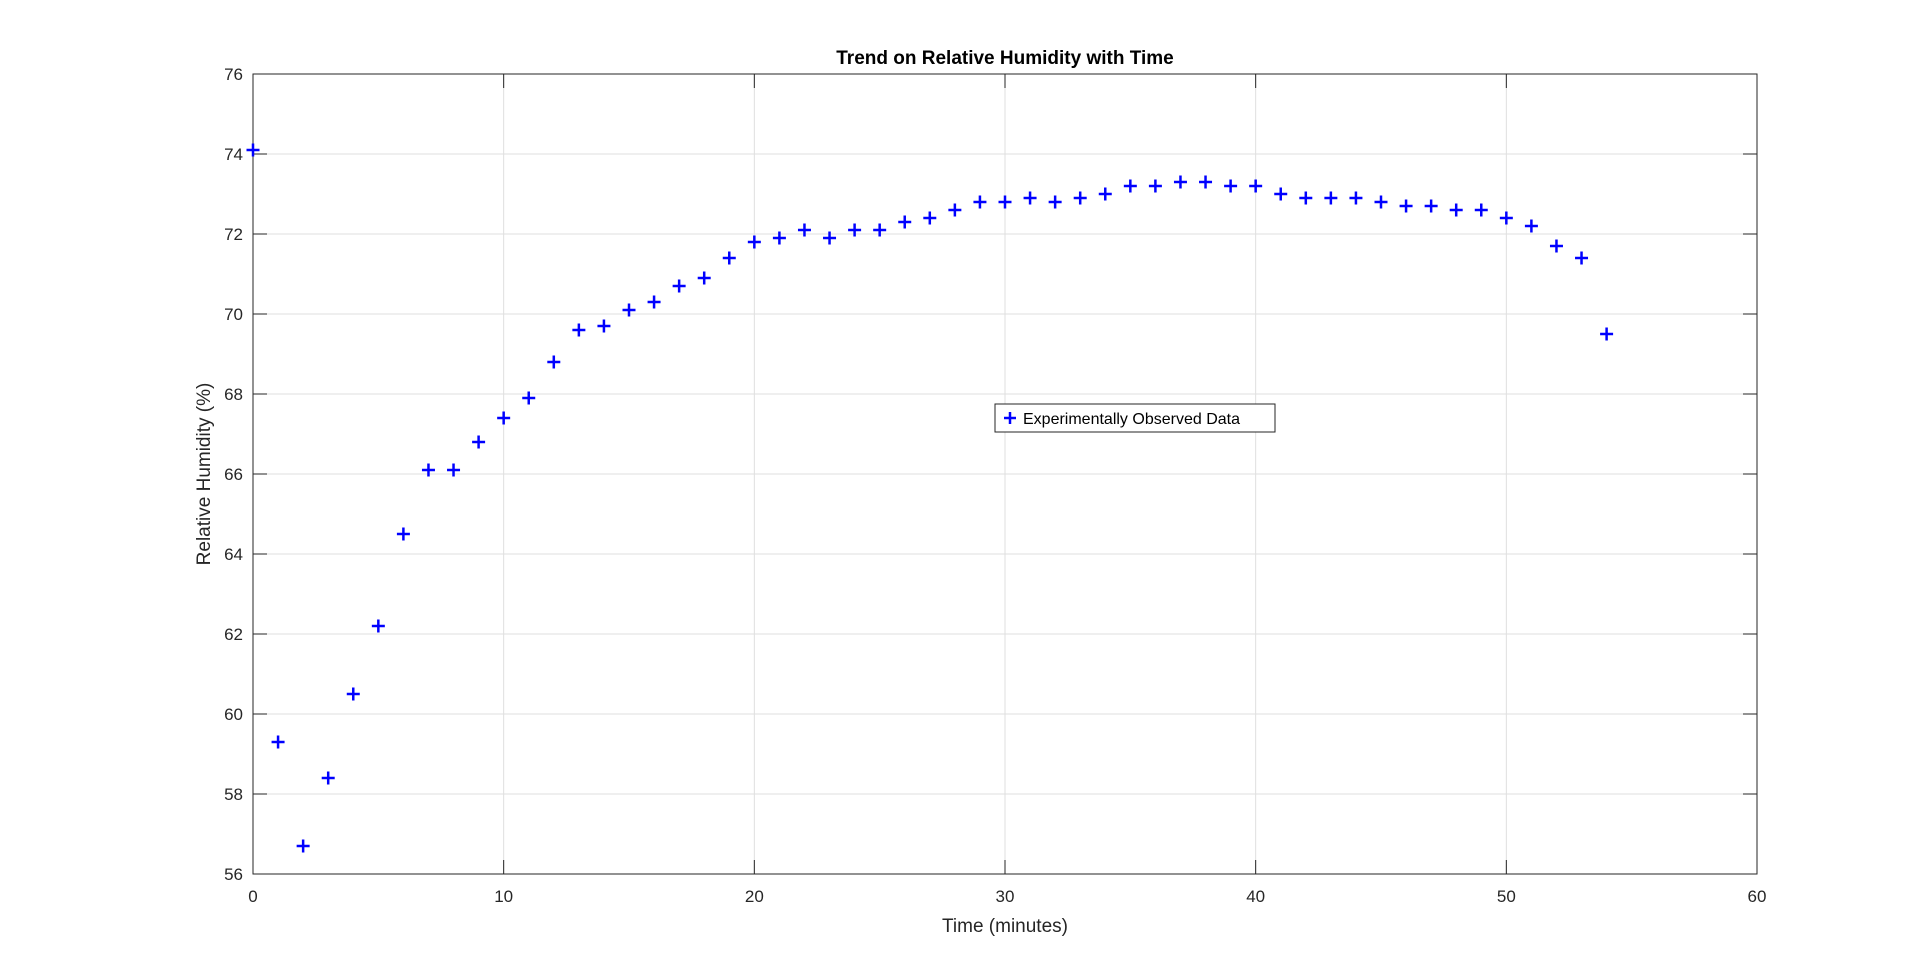 This screenshot has width=1920, height=971. What do you see at coordinates (204, 474) in the screenshot?
I see `y-axis-label: Relative Humidity (%)` at bounding box center [204, 474].